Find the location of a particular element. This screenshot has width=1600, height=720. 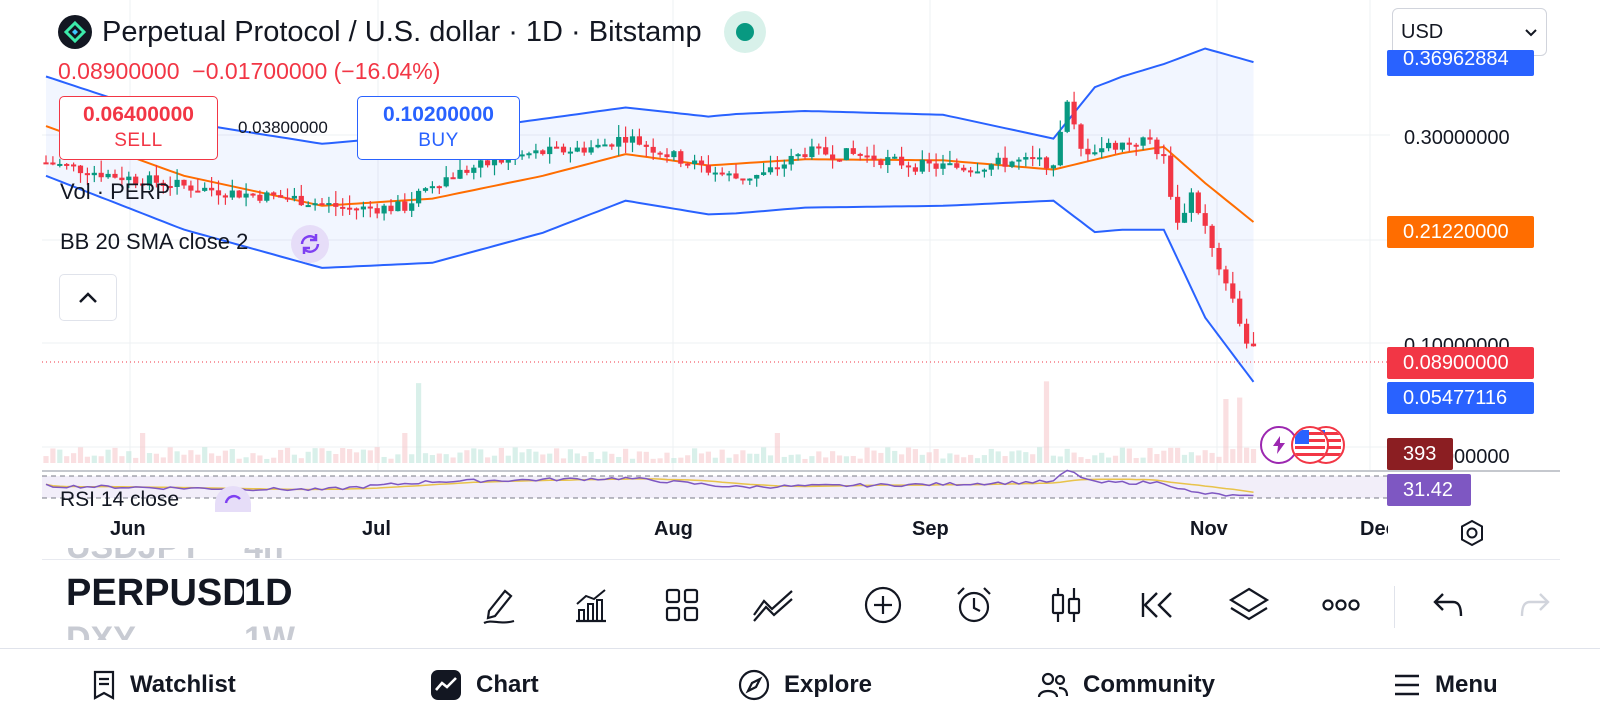

replay-icon is located at coordinates (1157, 605).